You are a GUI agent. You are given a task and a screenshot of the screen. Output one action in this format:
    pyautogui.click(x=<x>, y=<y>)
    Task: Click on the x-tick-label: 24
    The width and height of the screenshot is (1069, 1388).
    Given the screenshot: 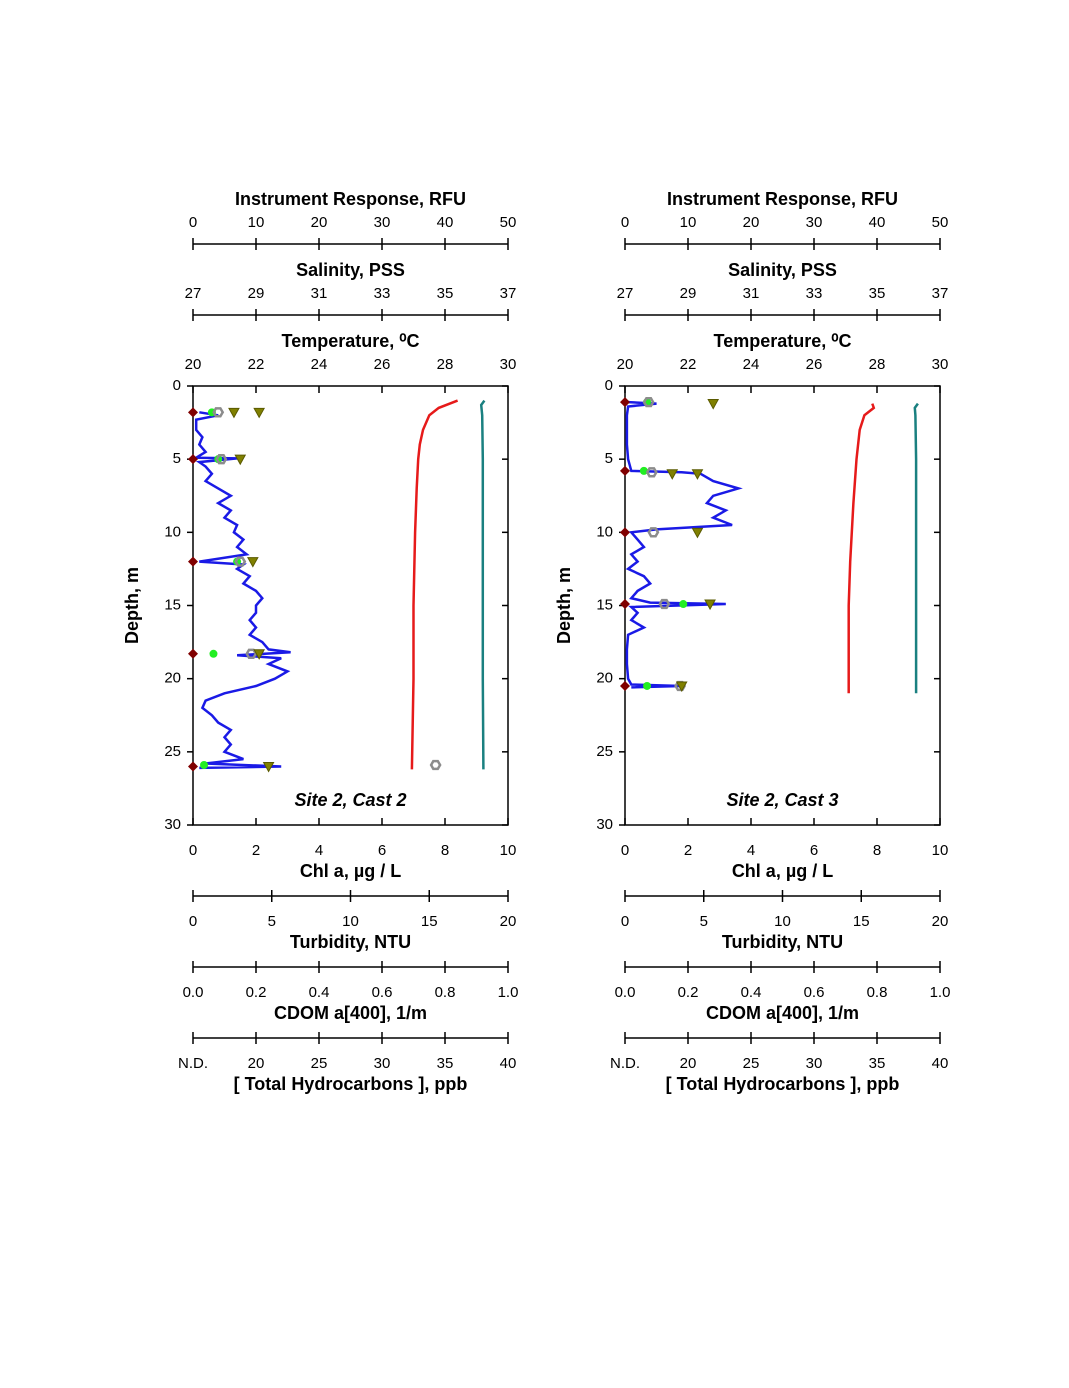 What is the action you would take?
    pyautogui.click(x=751, y=364)
    